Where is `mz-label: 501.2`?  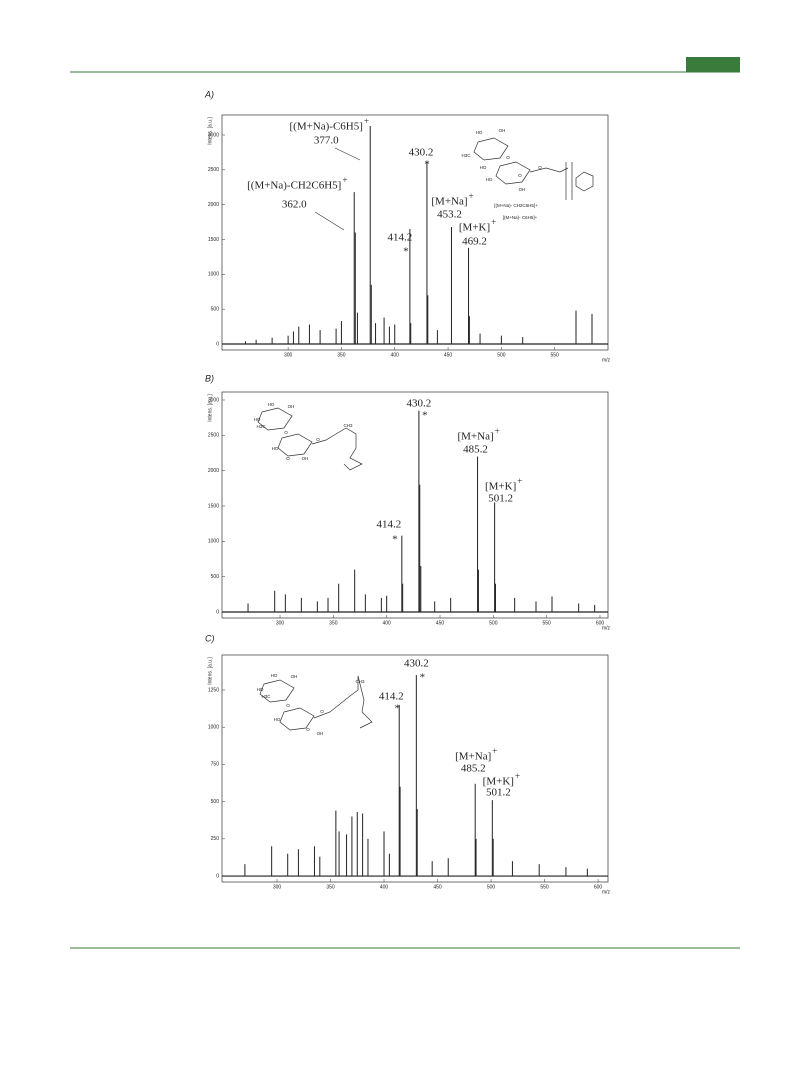 mz-label: 501.2 is located at coordinates (500, 499).